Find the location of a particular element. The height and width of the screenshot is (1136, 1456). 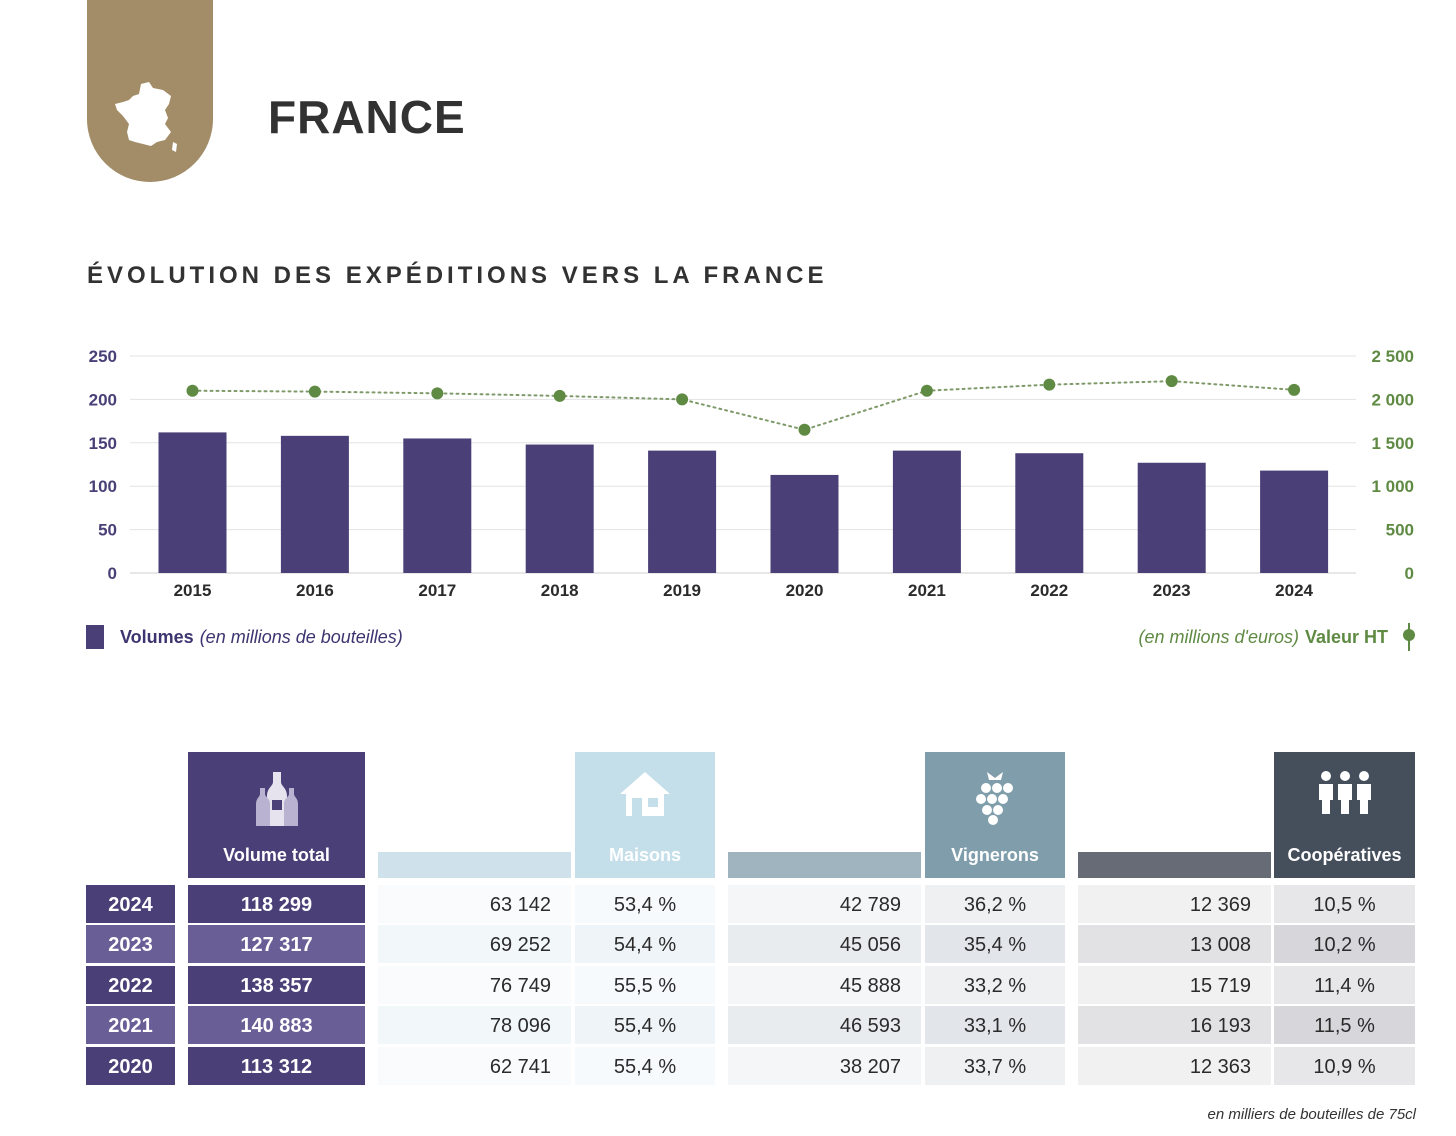

cooperatives-pct-cell: 10,5 % is located at coordinates (1344, 904).